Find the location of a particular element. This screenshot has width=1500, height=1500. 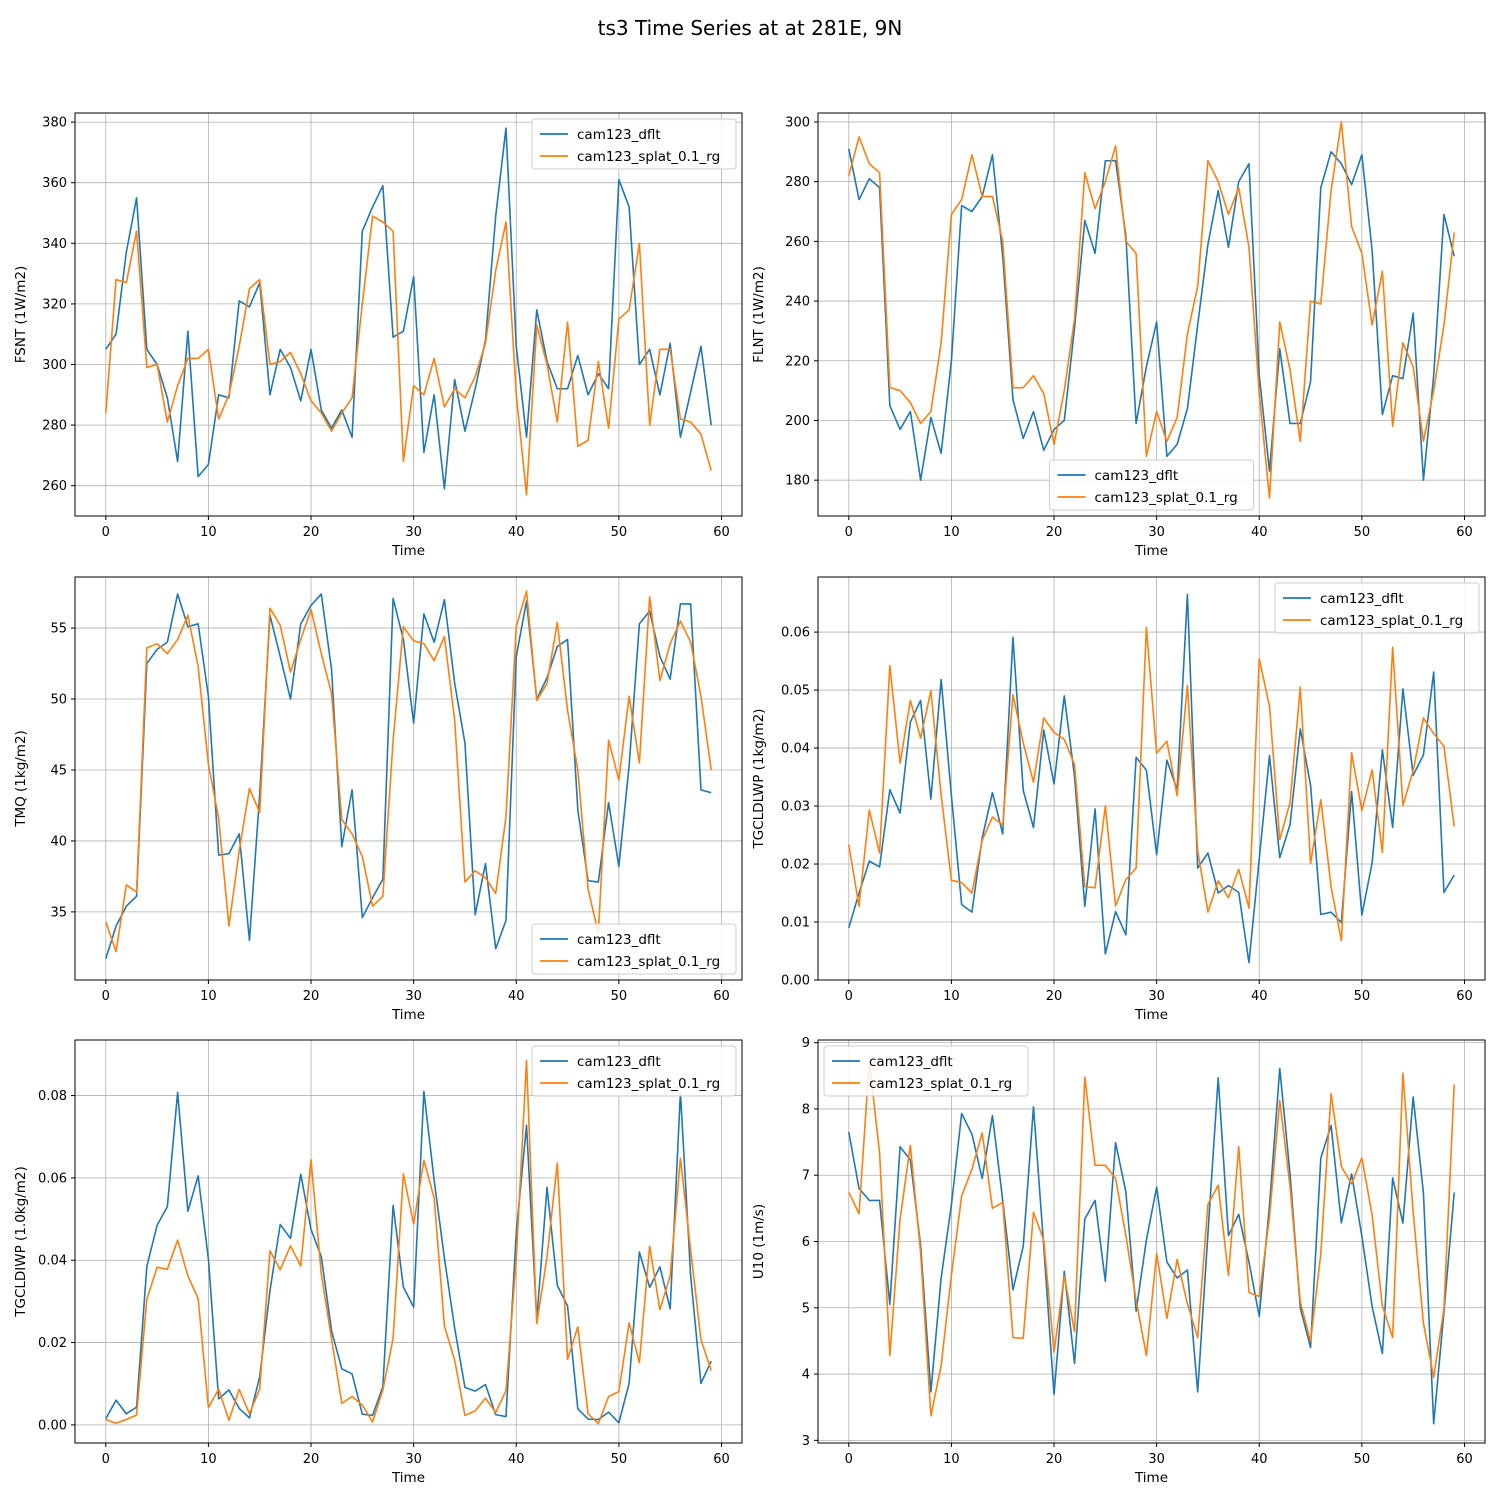

y-axis-label: FLNT (1W/m2) is located at coordinates (759, 314).